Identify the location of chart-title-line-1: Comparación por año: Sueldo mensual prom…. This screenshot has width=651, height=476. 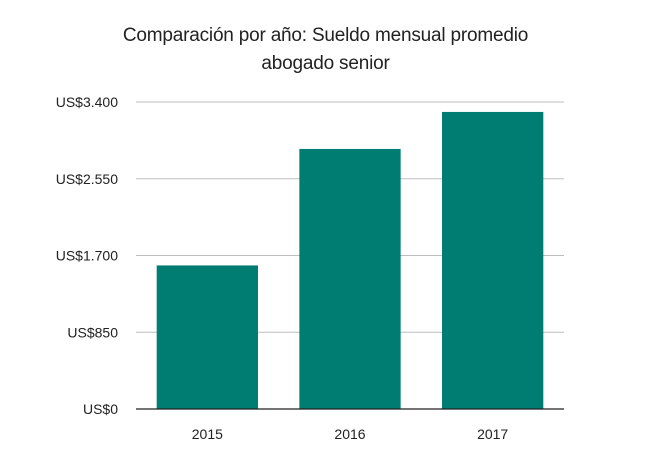
(325, 35).